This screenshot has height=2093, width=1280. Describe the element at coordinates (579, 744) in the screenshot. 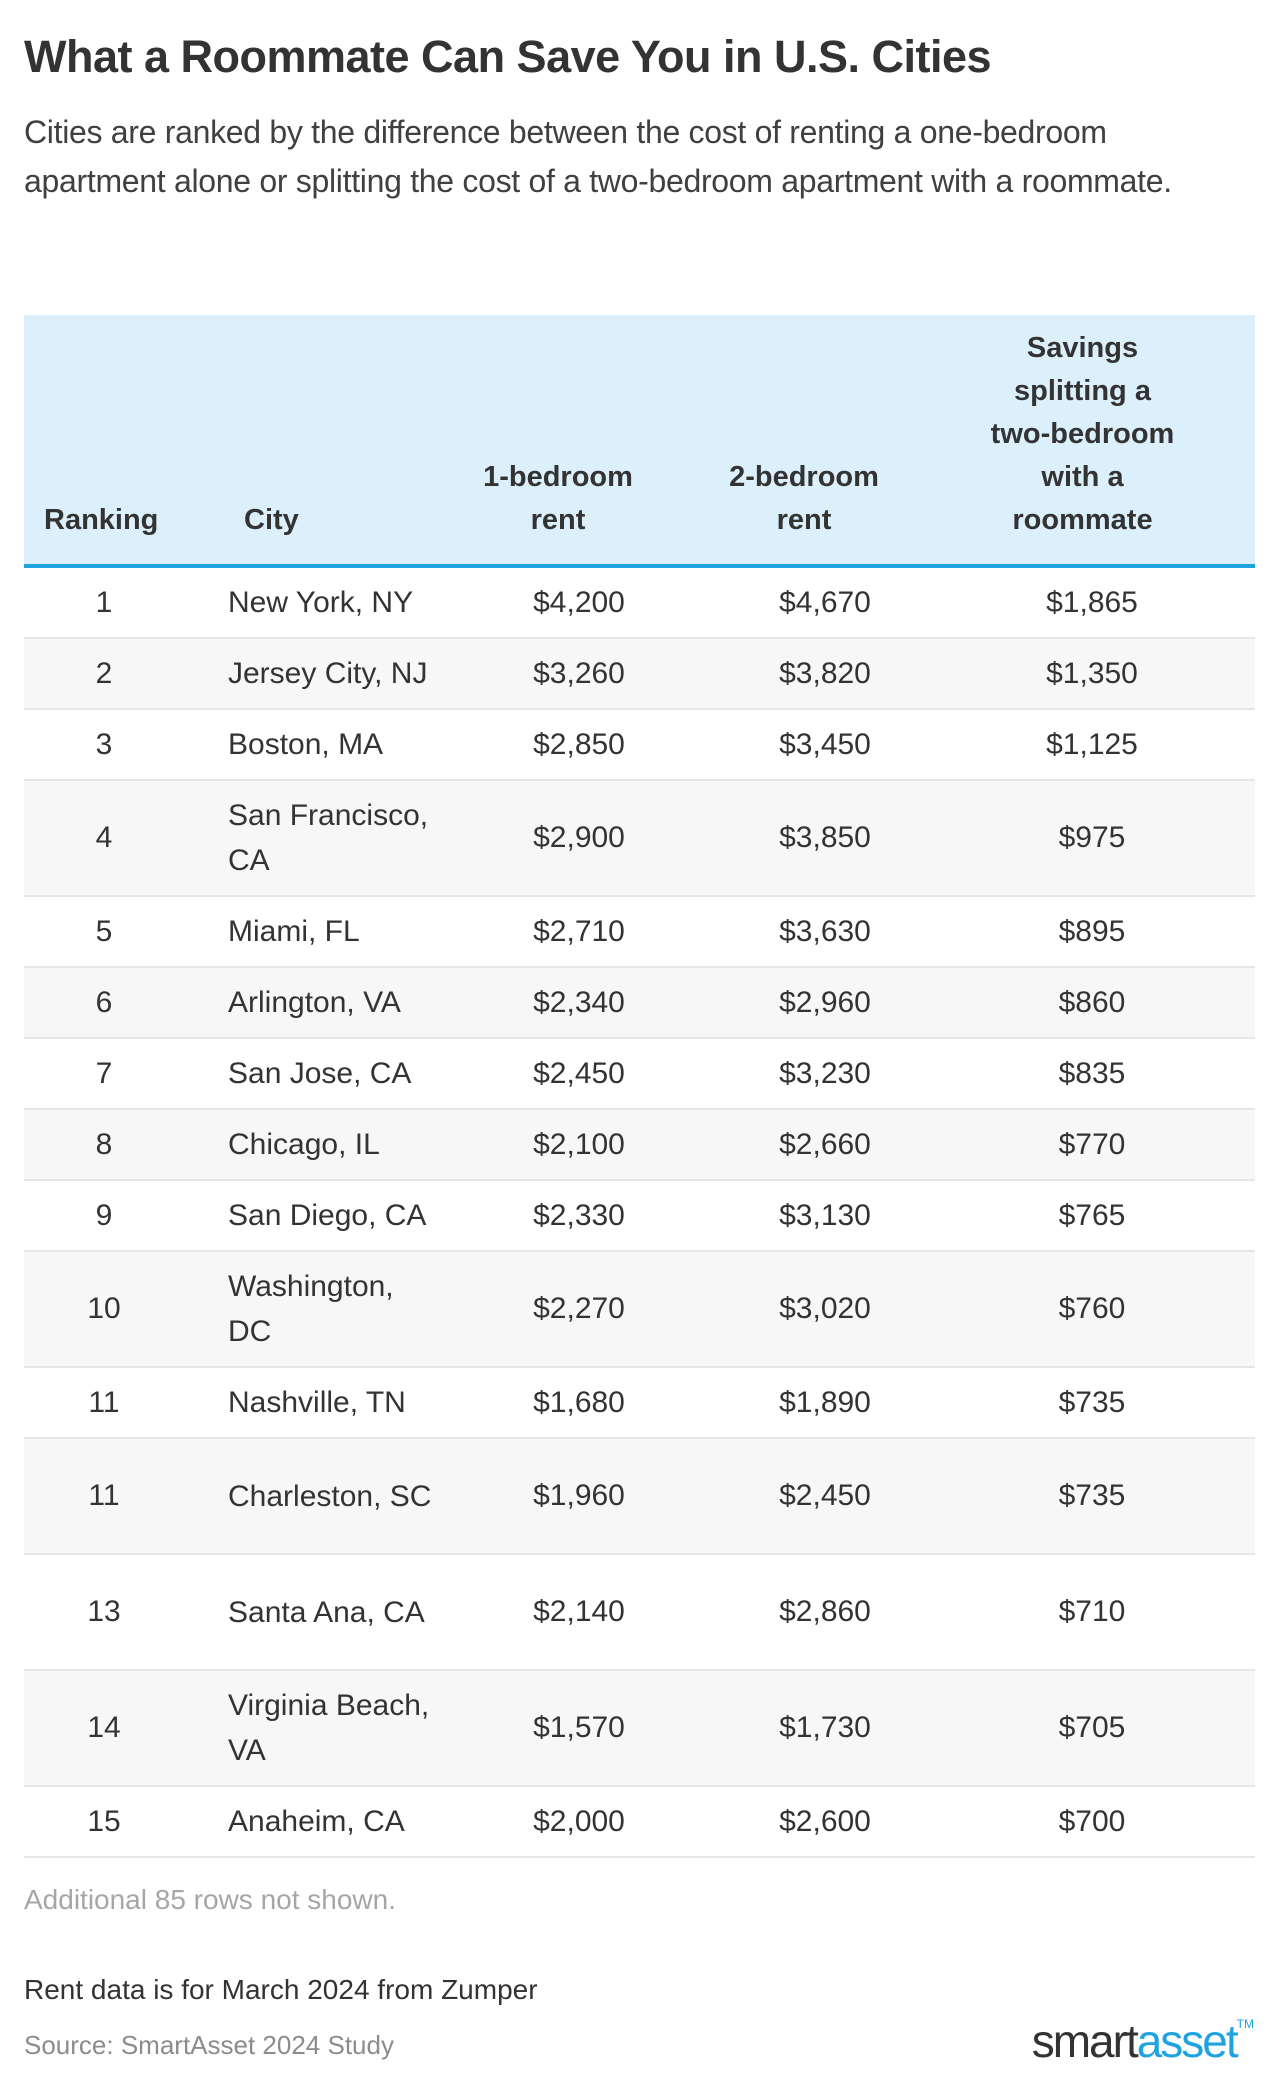

I see `one-bedroom-rent-cell: $2,850` at that location.